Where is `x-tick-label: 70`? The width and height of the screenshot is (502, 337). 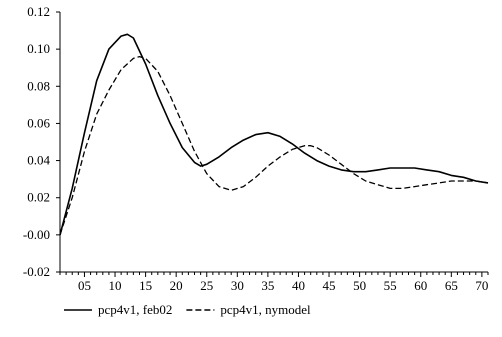
x-tick-label: 70 is located at coordinates (481, 285).